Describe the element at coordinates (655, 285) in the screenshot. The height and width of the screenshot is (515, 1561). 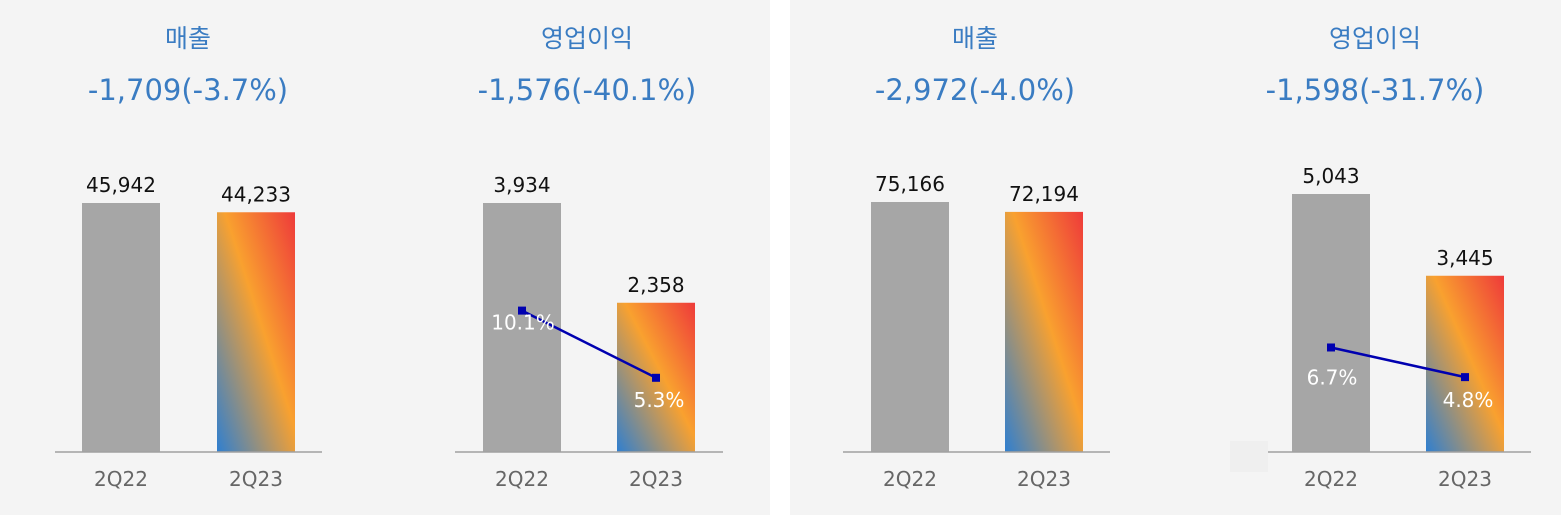
I see `value-label: 2,358` at that location.